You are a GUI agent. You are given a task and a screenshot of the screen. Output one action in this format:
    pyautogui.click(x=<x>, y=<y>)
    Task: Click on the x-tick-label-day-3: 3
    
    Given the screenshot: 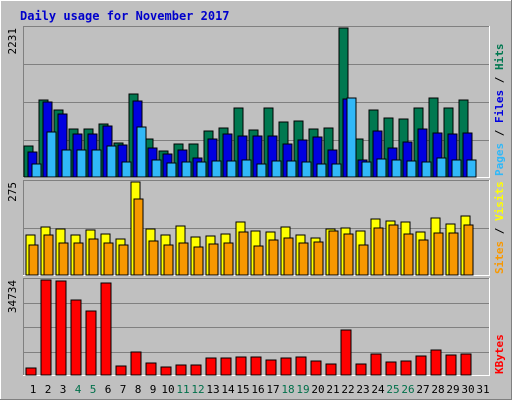 What is the action you would take?
    pyautogui.click(x=63, y=389)
    